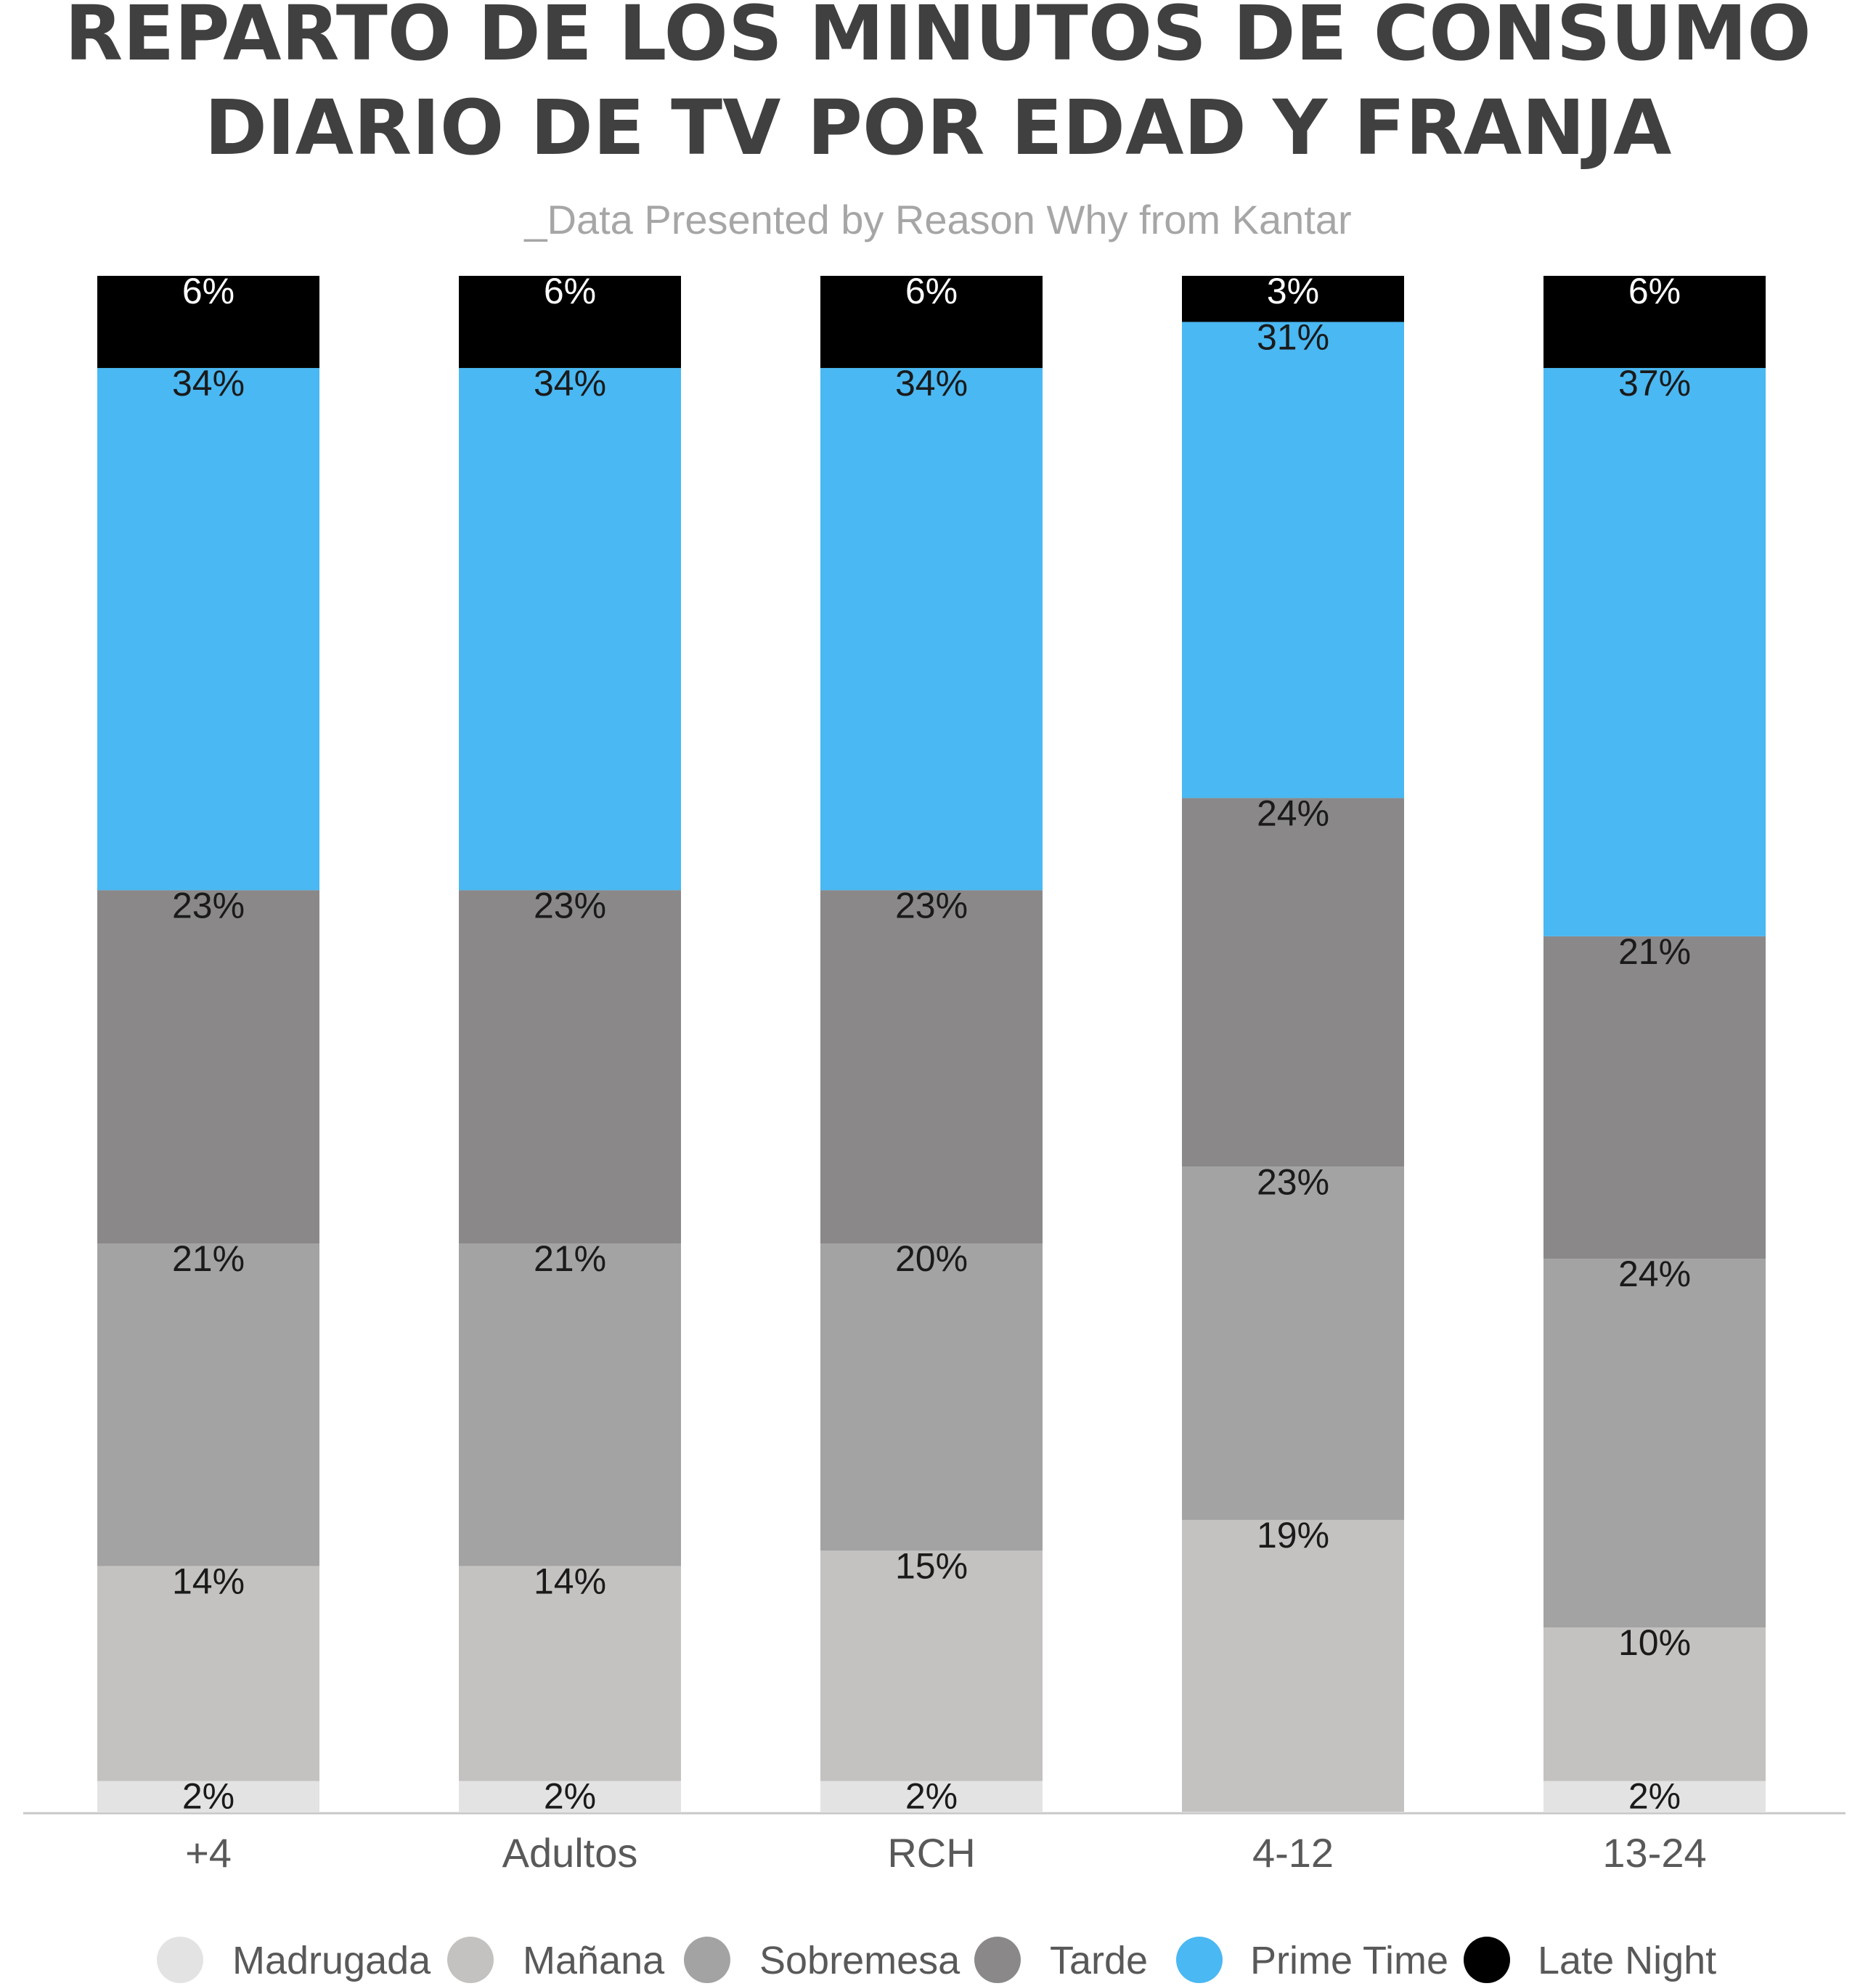 Image resolution: width=1876 pixels, height=1986 pixels. What do you see at coordinates (1654, 1853) in the screenshot?
I see `x-tick-label: 13-24` at bounding box center [1654, 1853].